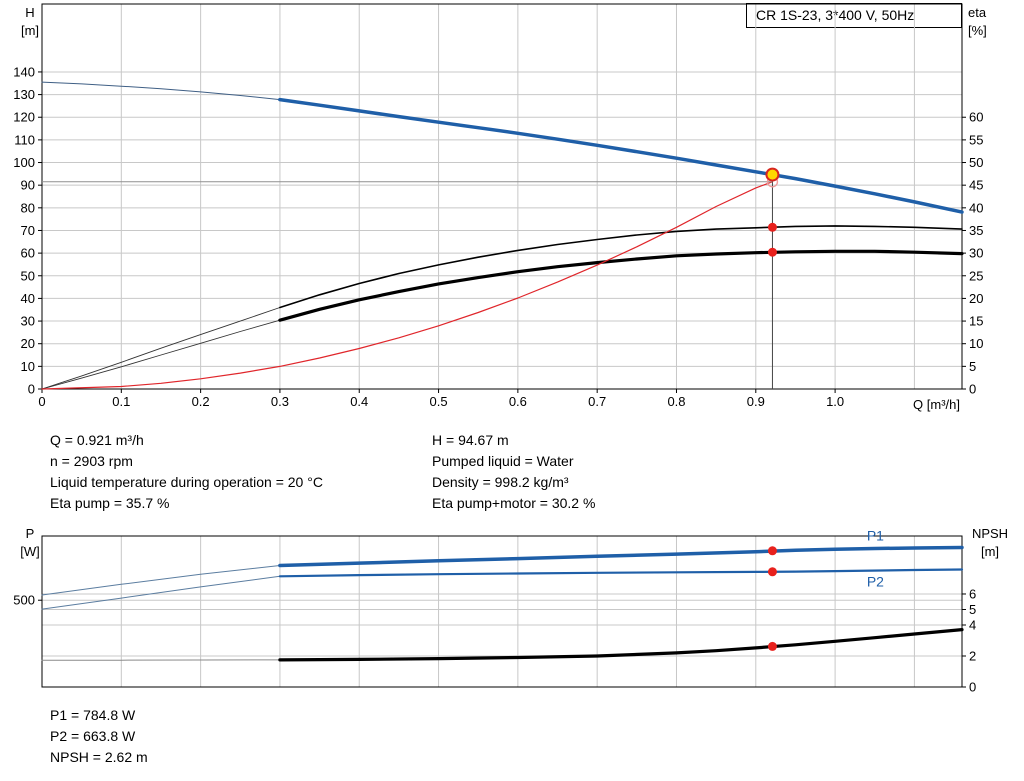 The height and width of the screenshot is (781, 1024). I want to click on svg-text: 120, so click(24, 117).